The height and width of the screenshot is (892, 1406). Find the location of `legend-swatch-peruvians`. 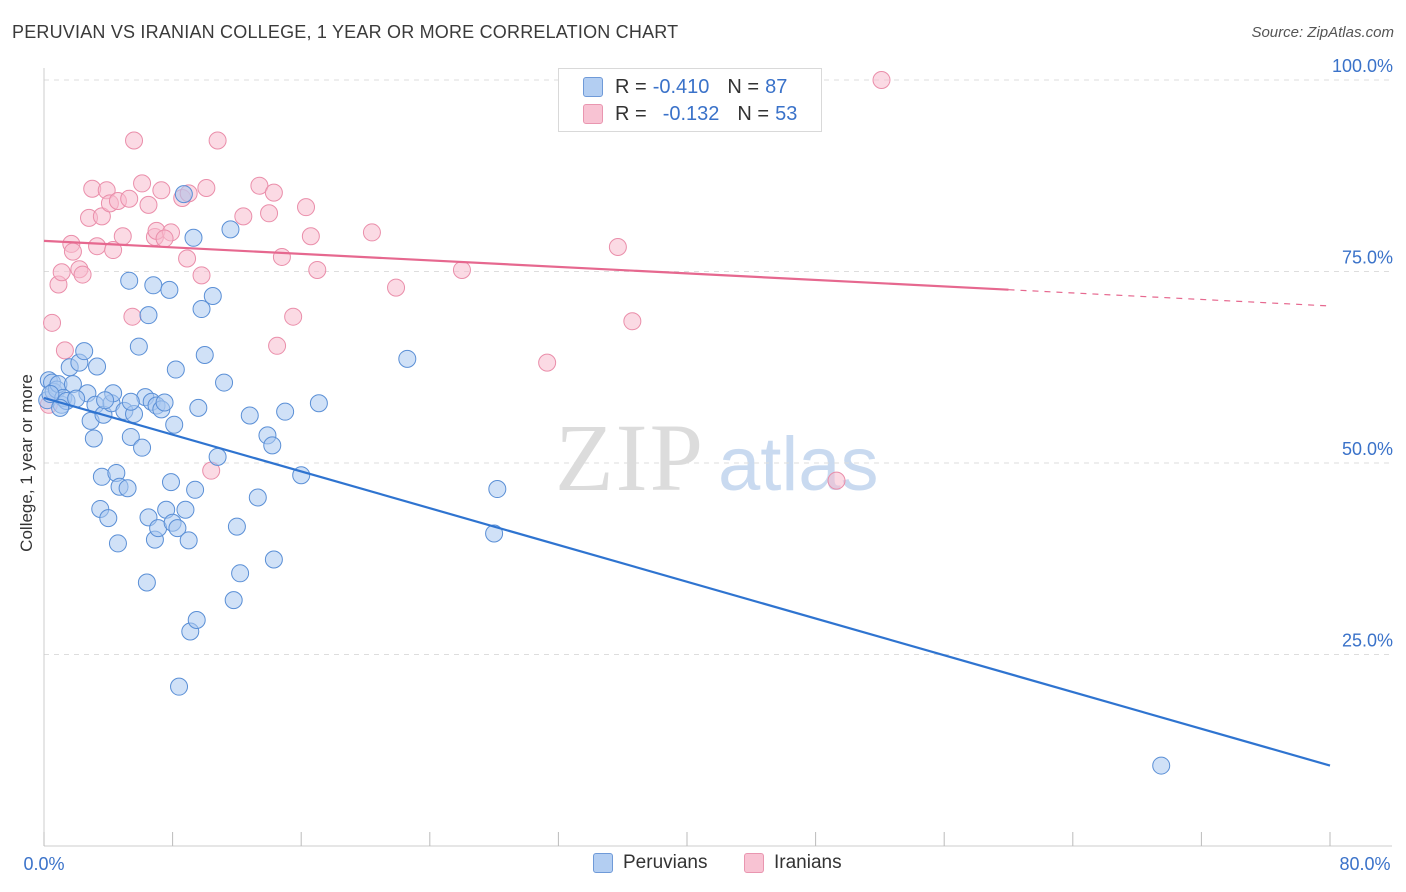

legend-swatch-peruvians is located at coordinates (593, 87).